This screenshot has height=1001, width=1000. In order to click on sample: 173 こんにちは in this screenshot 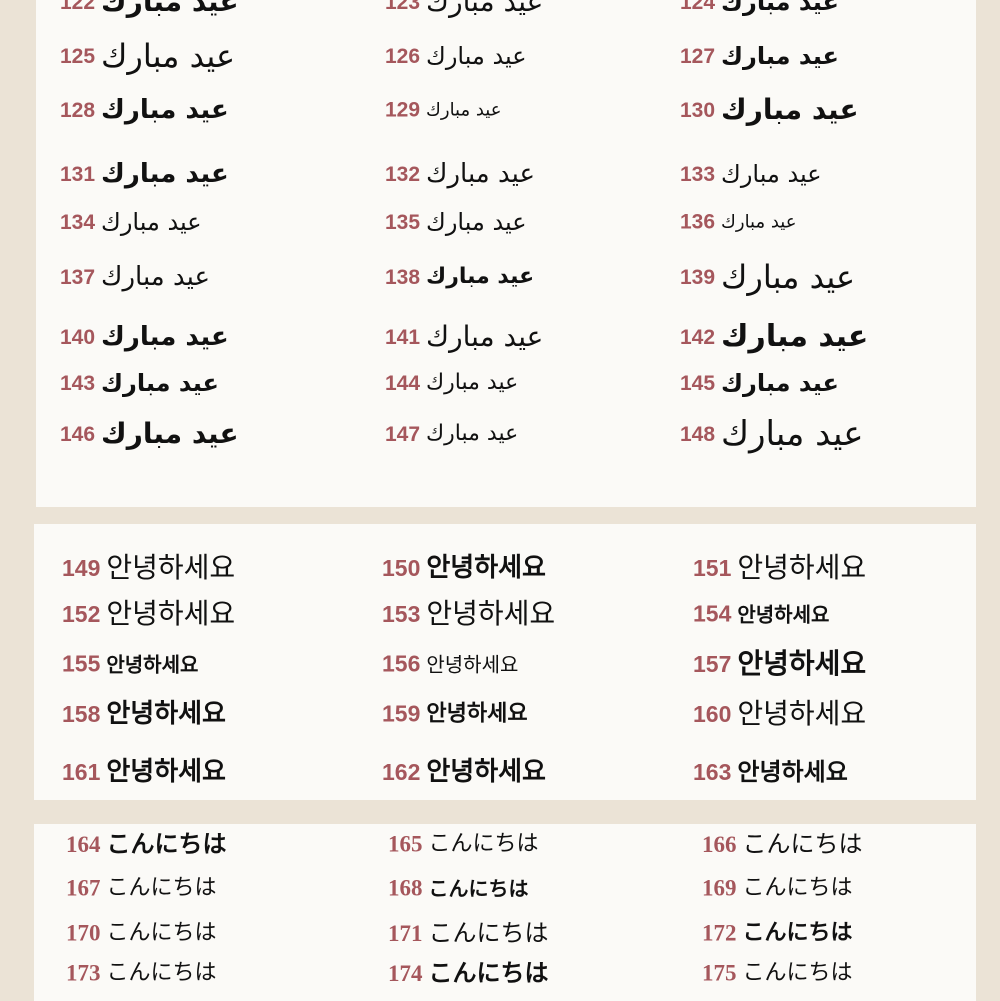, I will do `click(141, 973)`.